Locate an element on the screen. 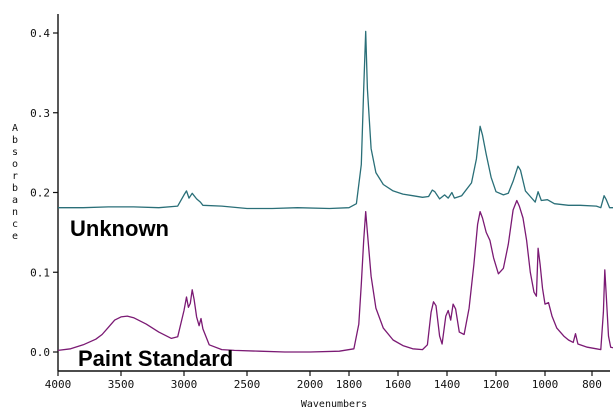 The image size is (613, 409). x-tick-label: 3000 is located at coordinates (184, 384).